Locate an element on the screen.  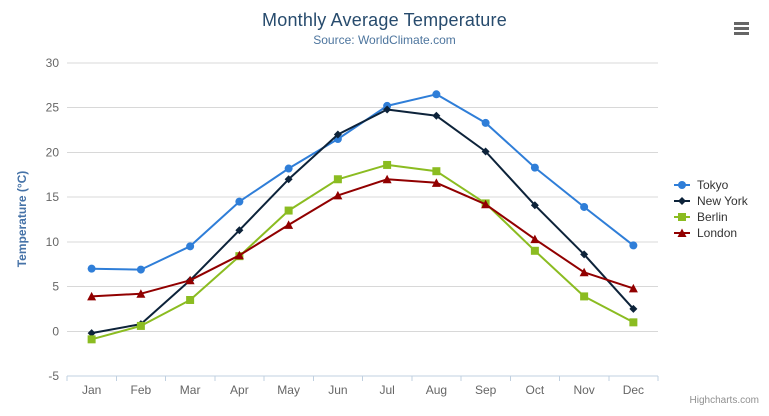
data-point-new-york-sep is located at coordinates (485, 151).